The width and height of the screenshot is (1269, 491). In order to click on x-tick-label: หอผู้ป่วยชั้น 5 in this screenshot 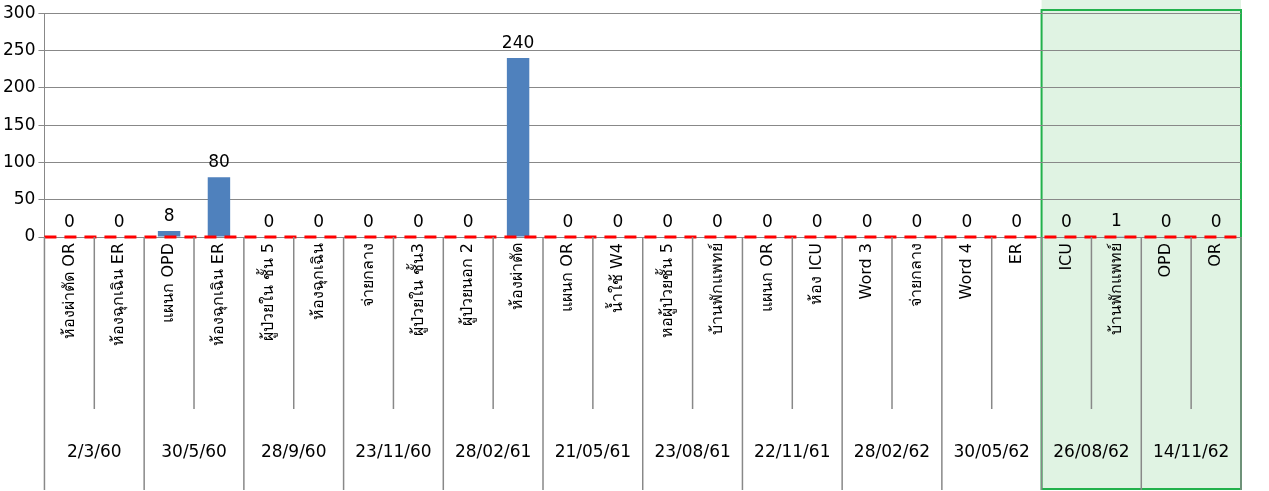, I will do `click(665, 291)`.